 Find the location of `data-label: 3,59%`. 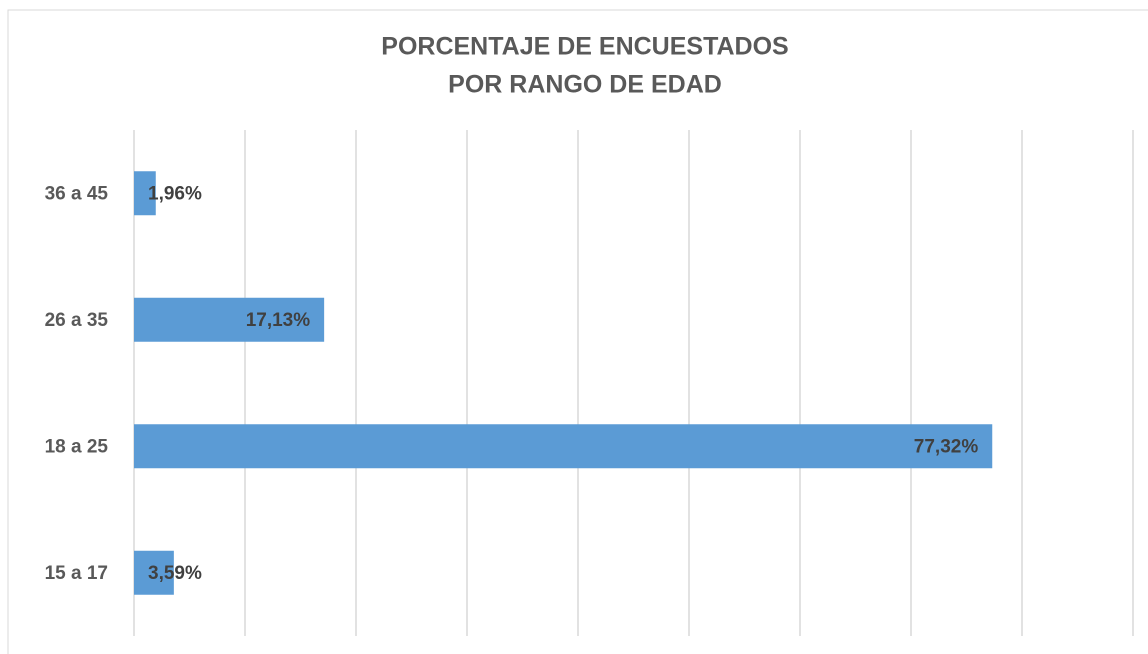

data-label: 3,59% is located at coordinates (175, 573).